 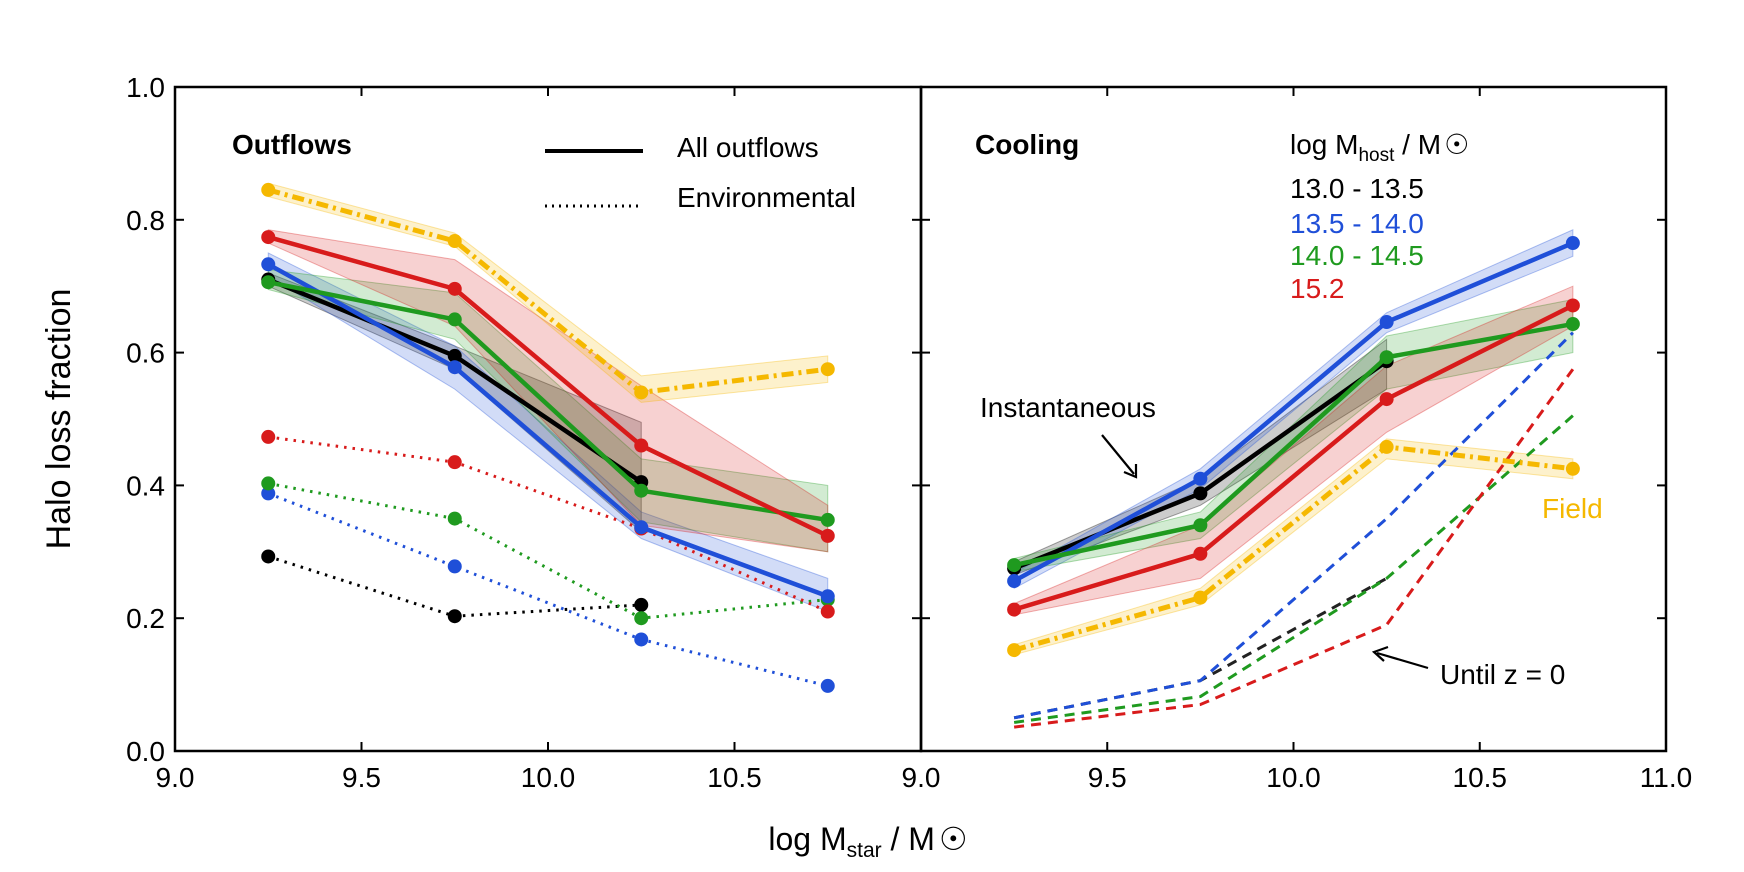 What do you see at coordinates (548, 777) in the screenshot?
I see `left-x-tick-label: 10.0` at bounding box center [548, 777].